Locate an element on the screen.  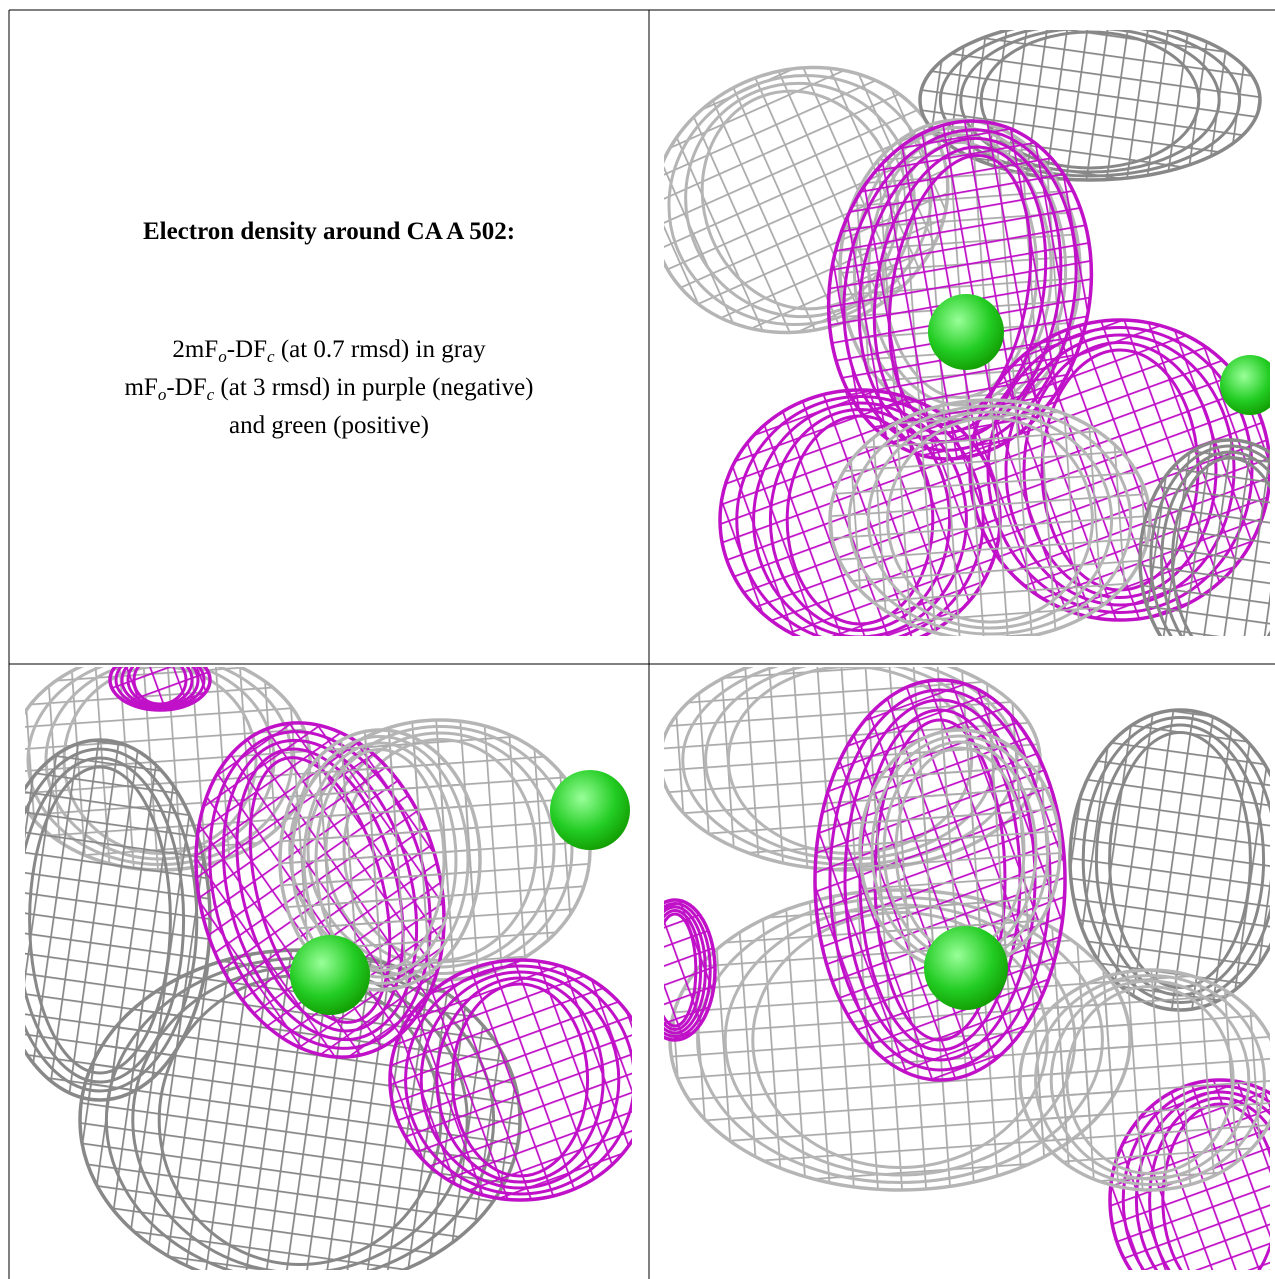
caption-text: 2mF is located at coordinates (195, 349).